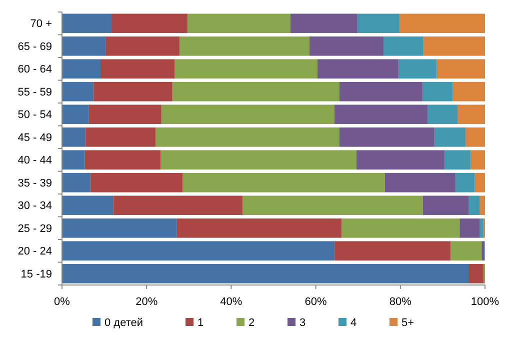 The width and height of the screenshot is (510, 340). I want to click on x-tick-label: 0%, so click(62, 302).